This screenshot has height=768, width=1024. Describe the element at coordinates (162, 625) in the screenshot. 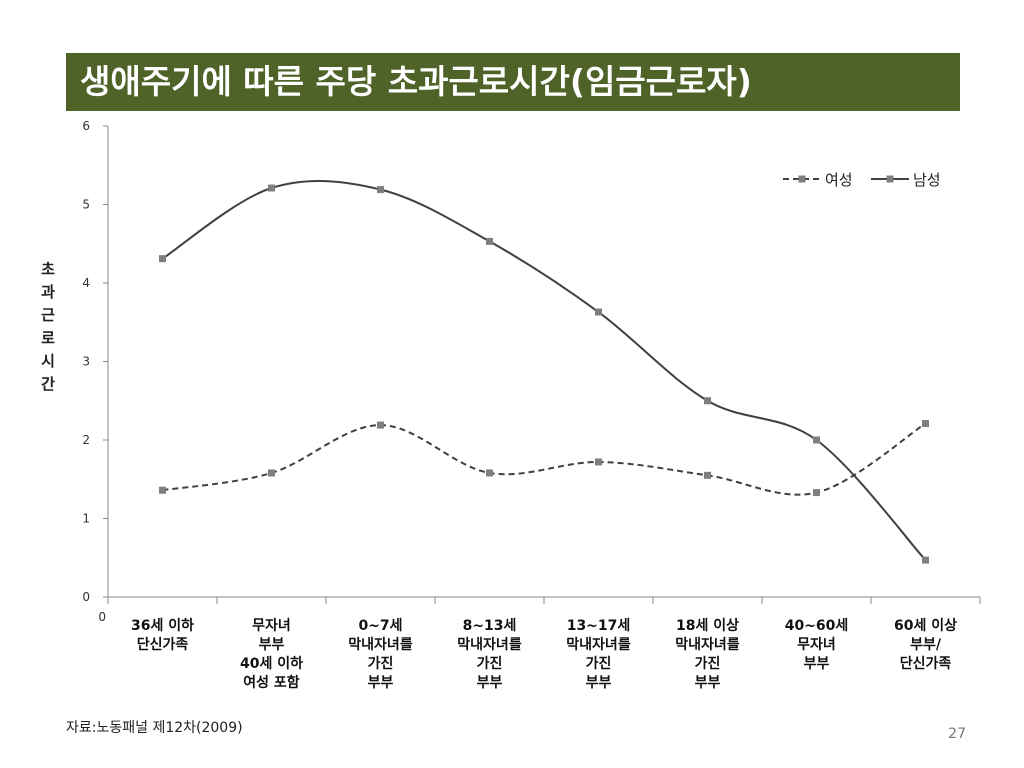

I see `x-category-label-line: 36세 이하` at that location.